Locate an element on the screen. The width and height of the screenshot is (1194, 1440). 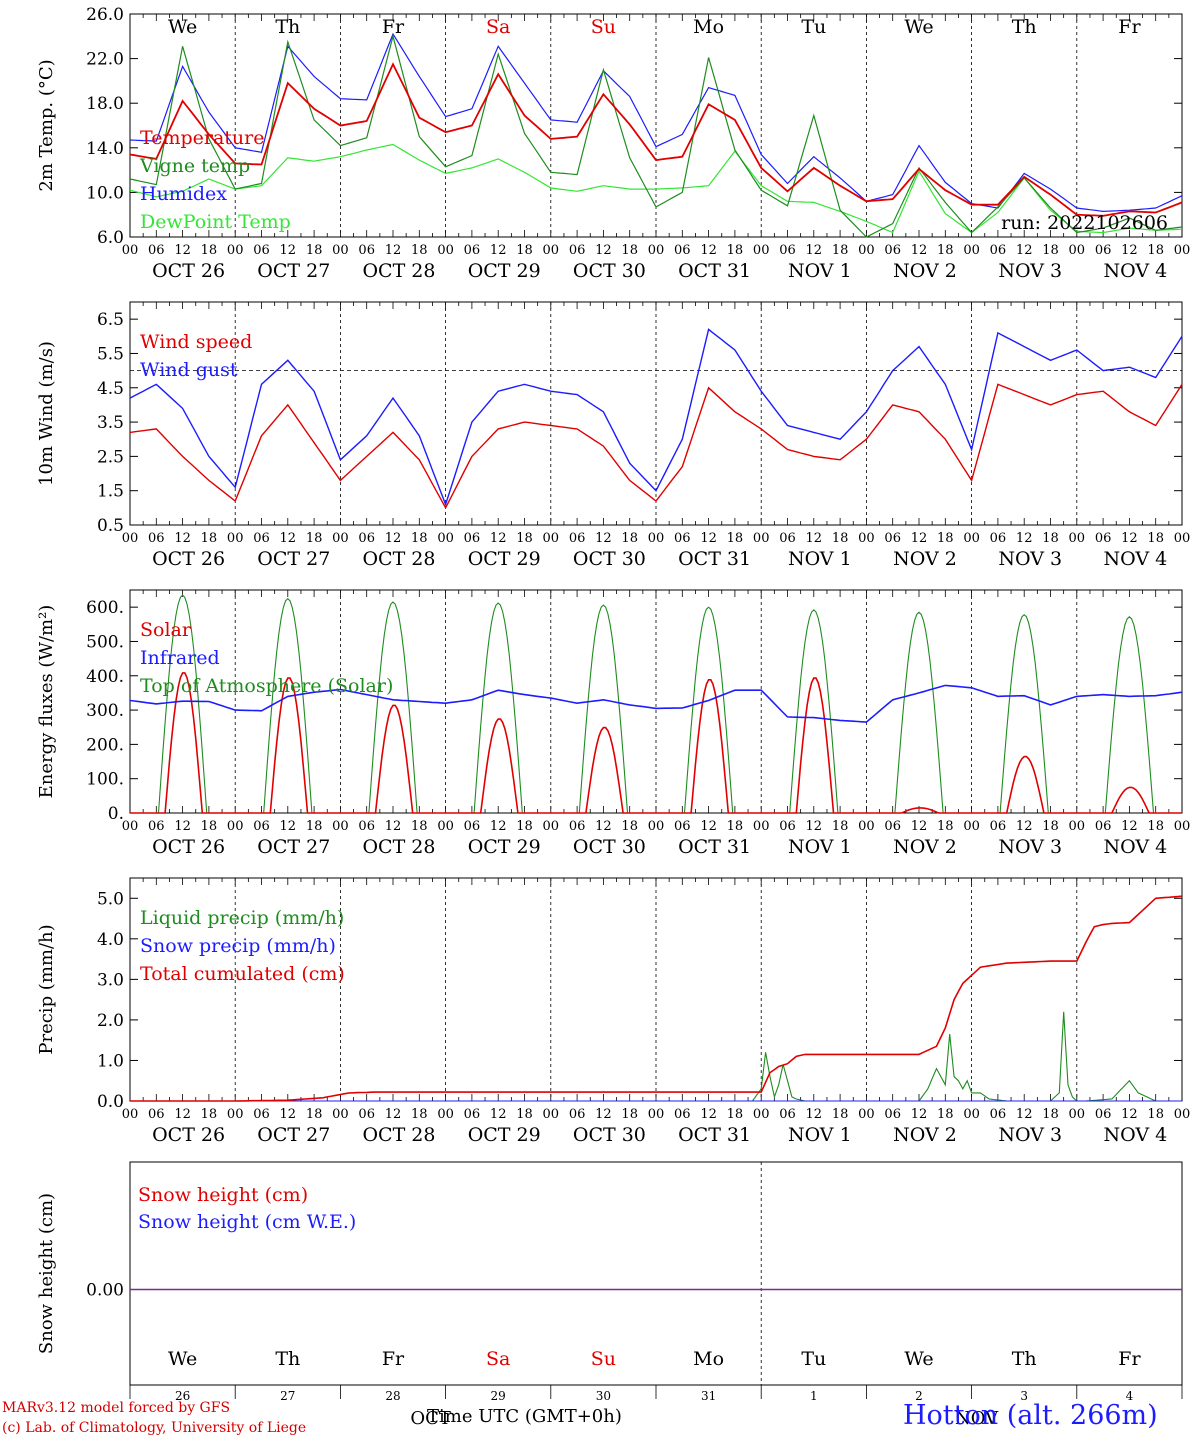
day-number: 27 is located at coordinates (287, 1396).